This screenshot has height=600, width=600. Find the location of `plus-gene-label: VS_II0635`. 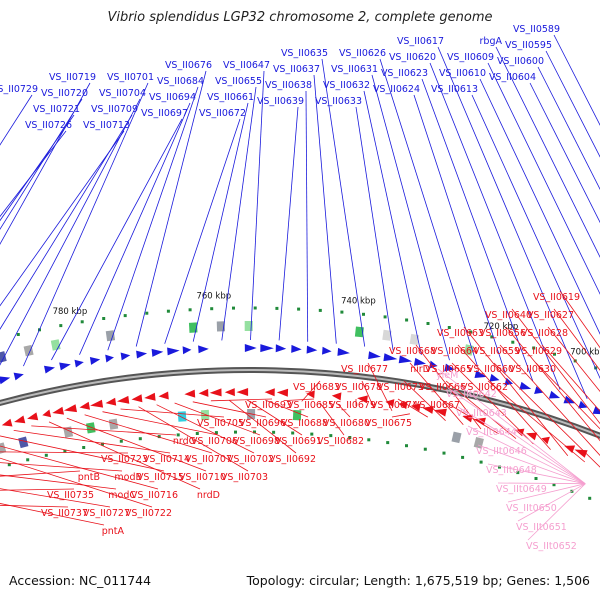

plus-gene-label: VS_II0635 is located at coordinates (304, 53).